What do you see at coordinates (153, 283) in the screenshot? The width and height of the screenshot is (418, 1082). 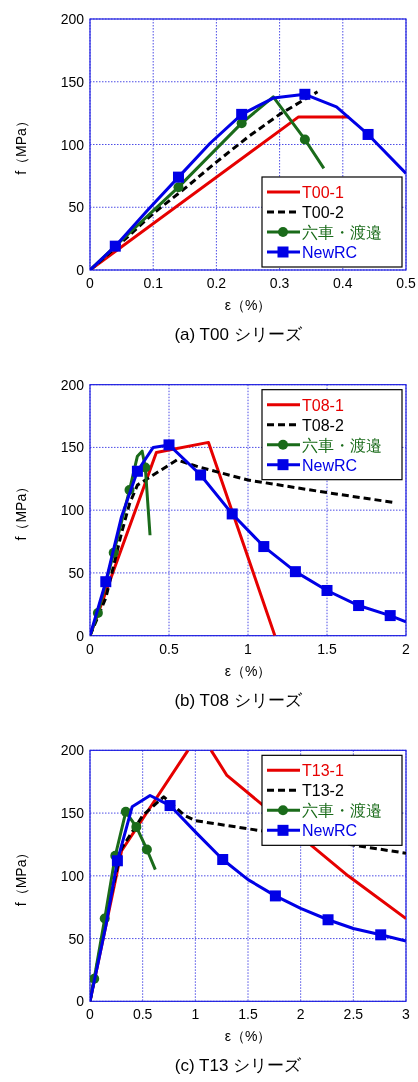 I see `x-tick-label: 0.1` at bounding box center [153, 283].